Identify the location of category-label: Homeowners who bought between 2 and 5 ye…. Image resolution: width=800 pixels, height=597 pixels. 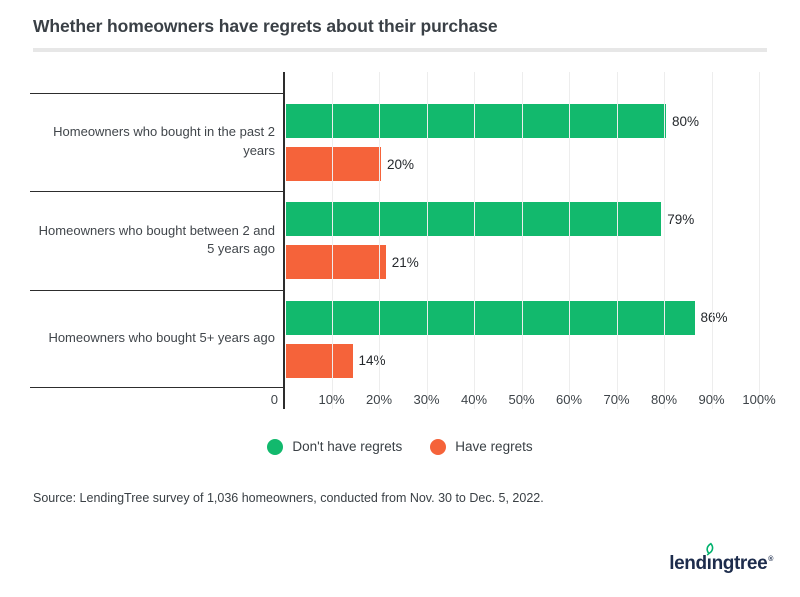
(156, 239).